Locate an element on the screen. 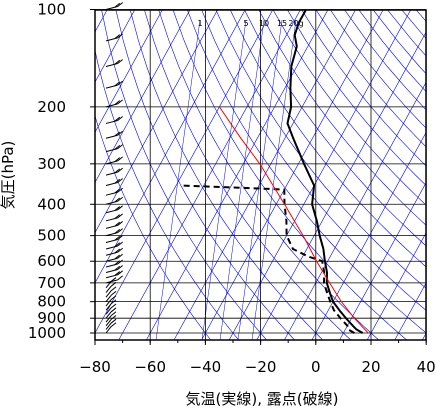 Image resolution: width=436 pixels, height=411 pixels. y-tick-label: 500 is located at coordinates (51, 236).